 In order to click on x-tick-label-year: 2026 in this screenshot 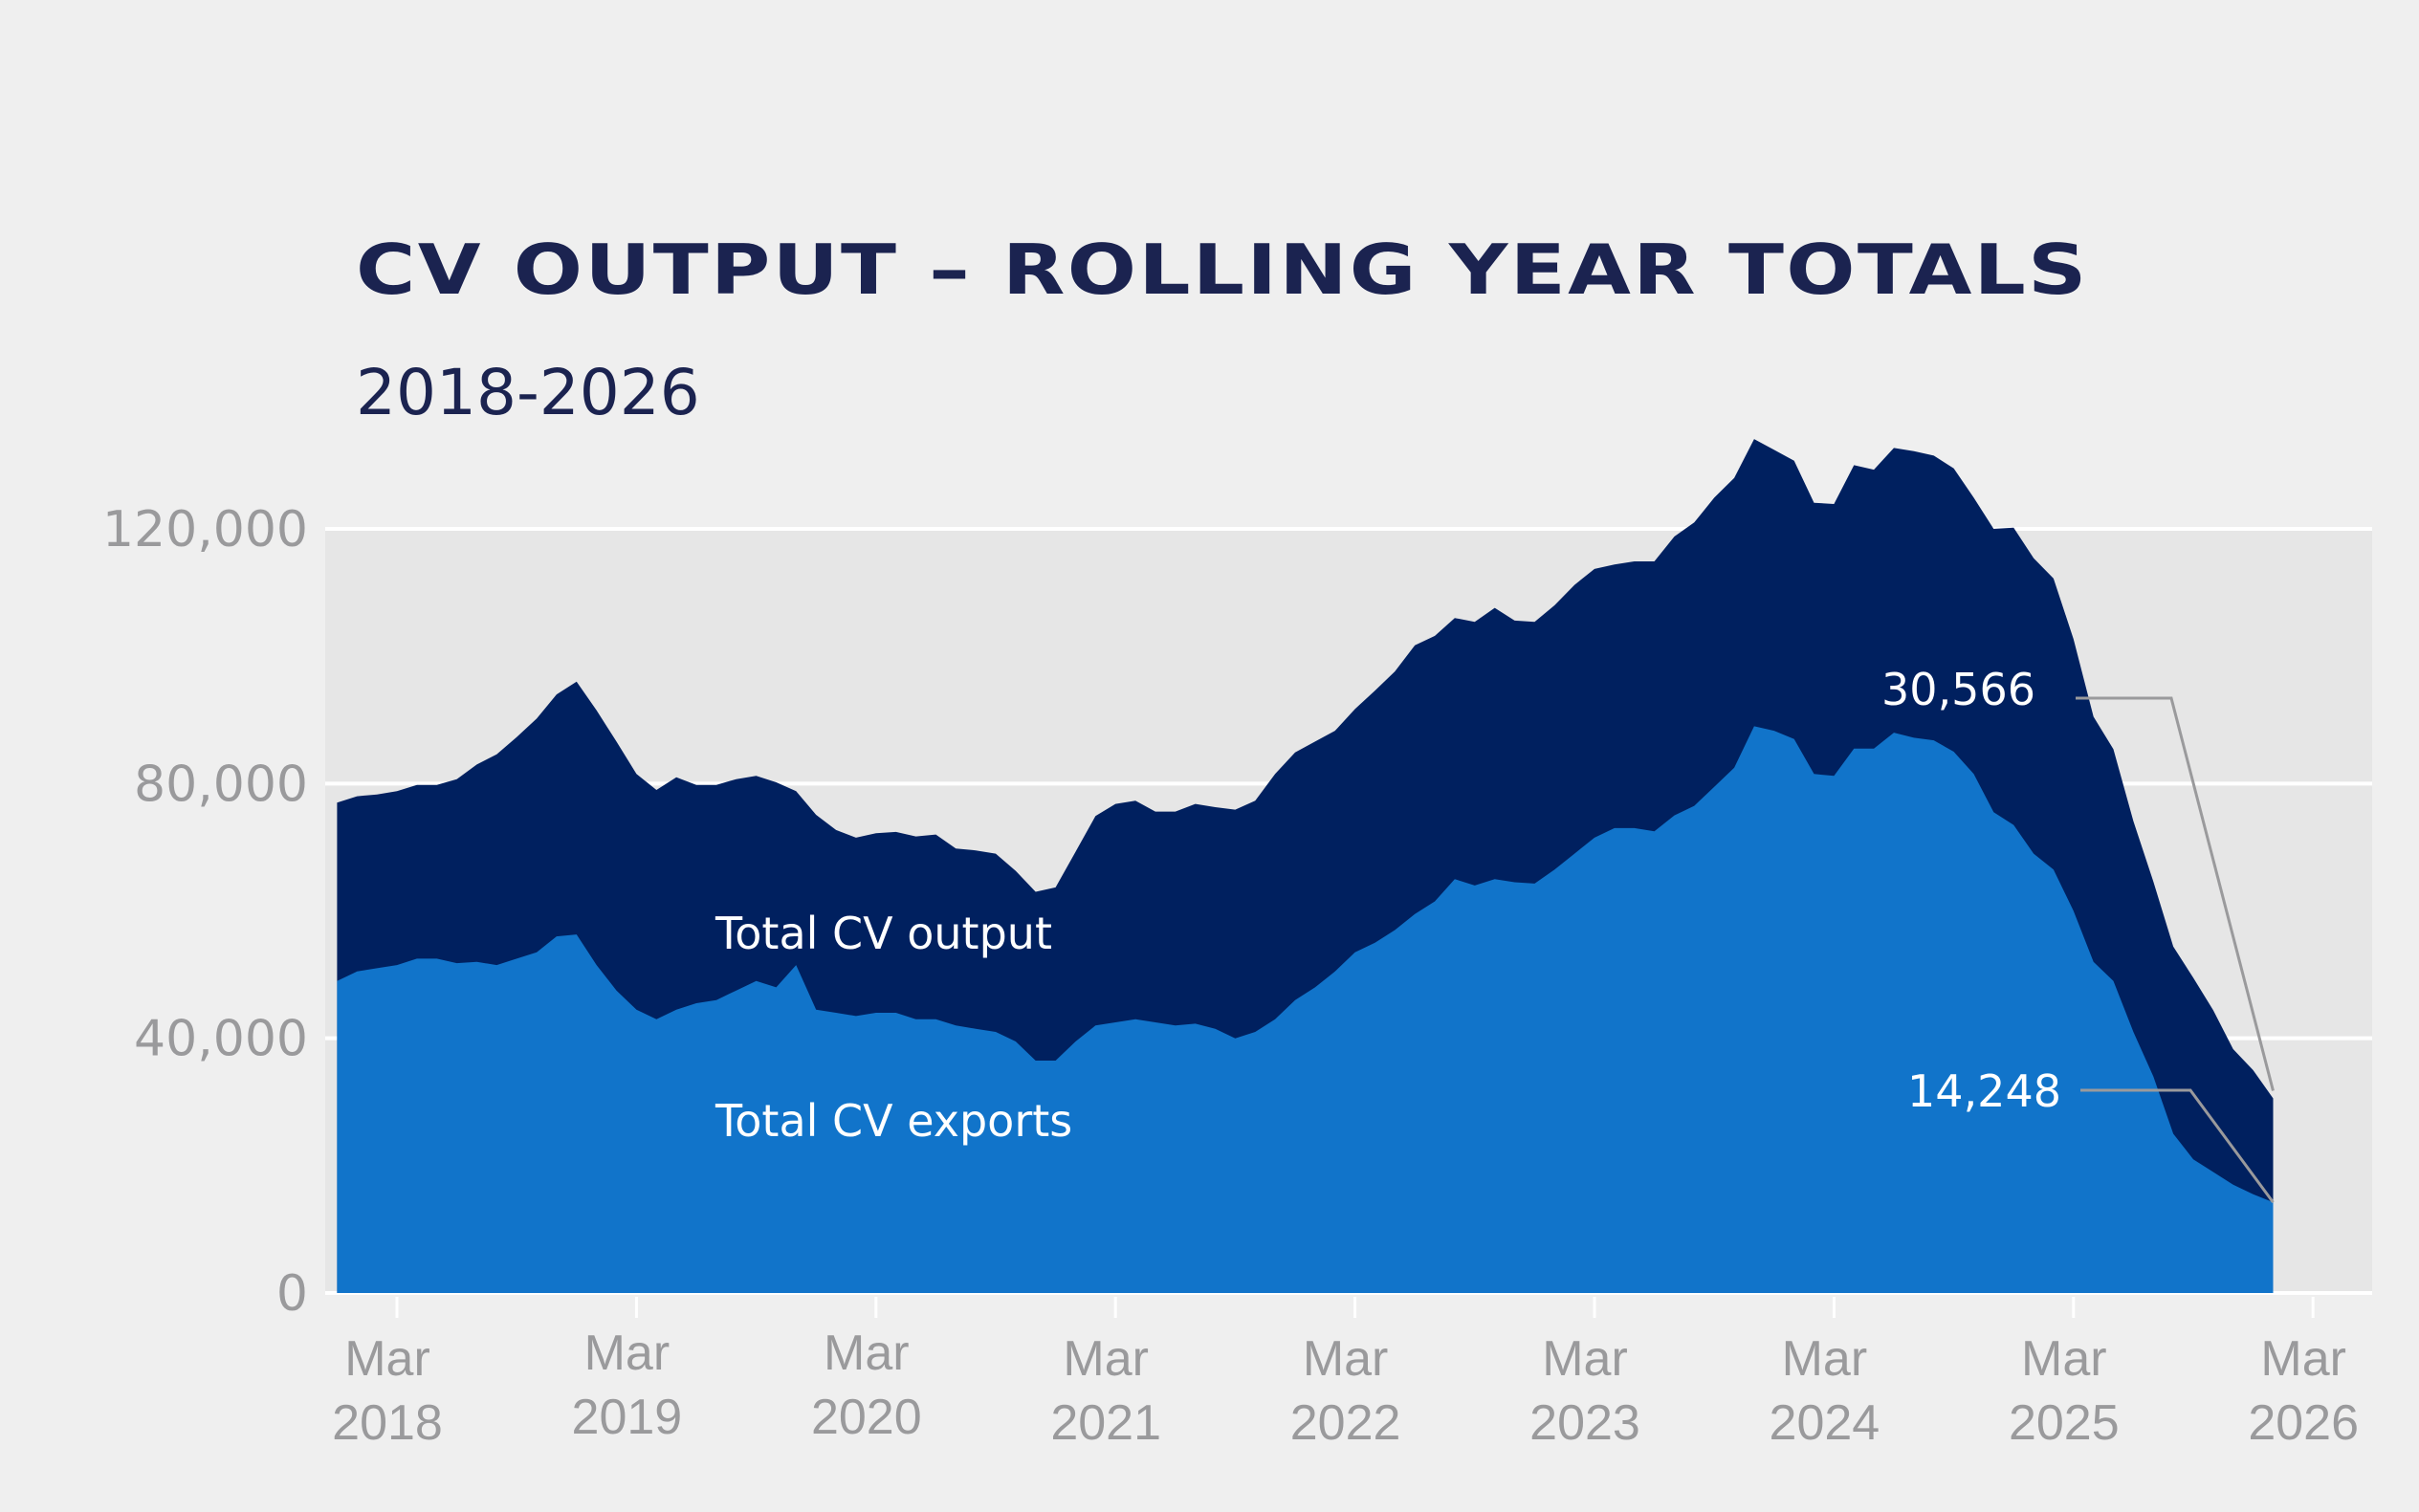, I will do `click(2303, 1423)`.